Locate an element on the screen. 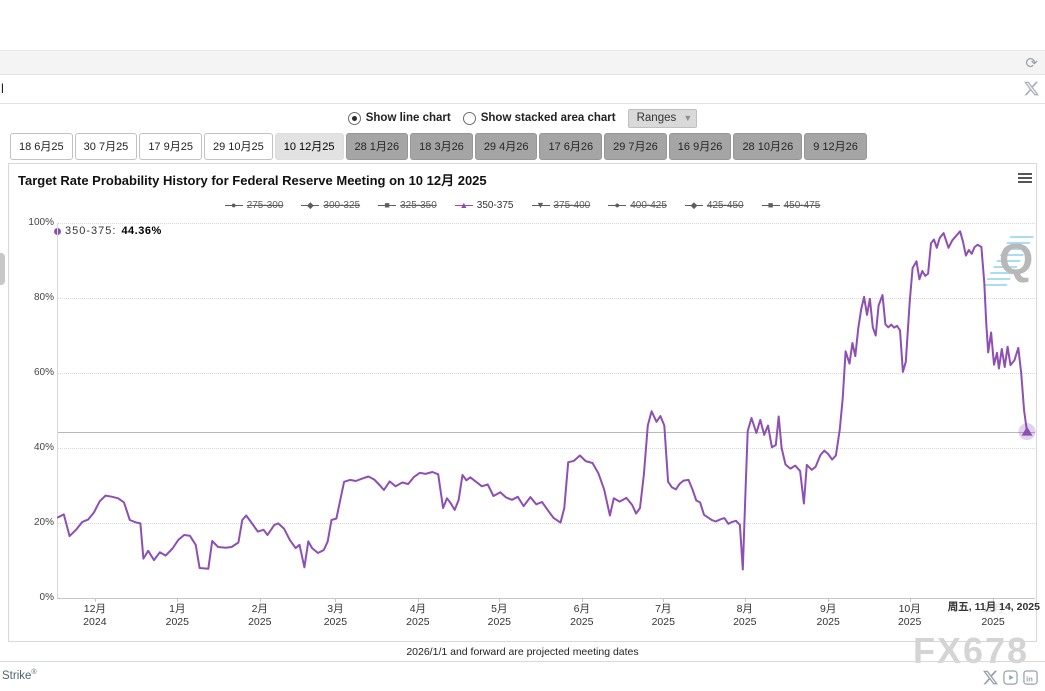 This screenshot has height=691, width=1045. legend-item-300-325: ◆ 300-325 is located at coordinates (330, 205).